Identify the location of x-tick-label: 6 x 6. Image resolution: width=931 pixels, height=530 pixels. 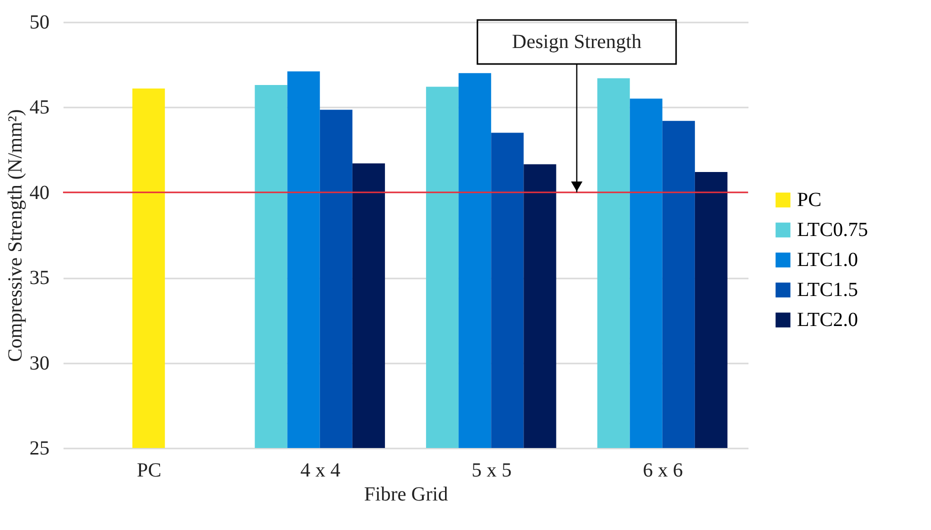
(662, 471).